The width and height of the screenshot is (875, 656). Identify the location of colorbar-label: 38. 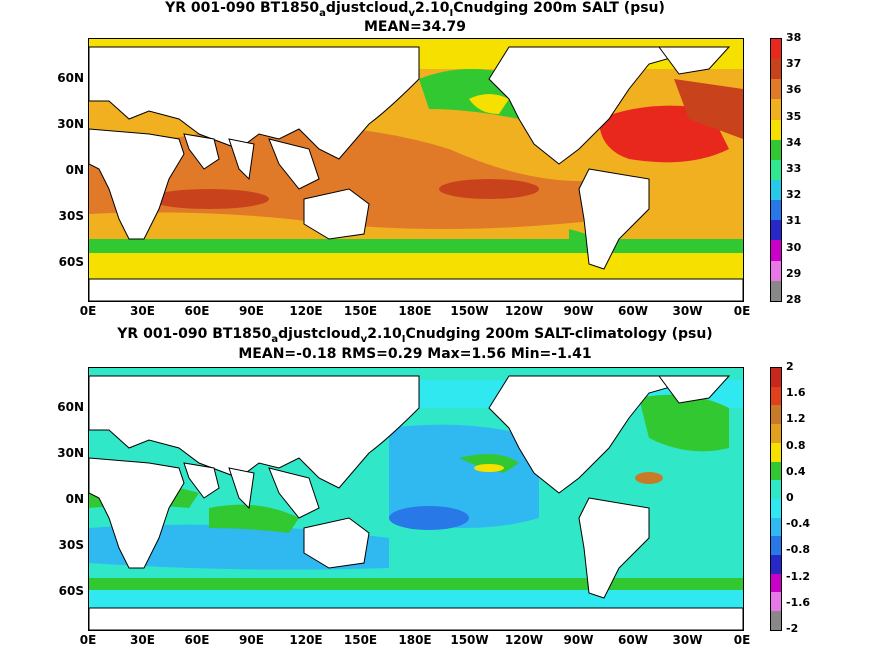
(794, 37).